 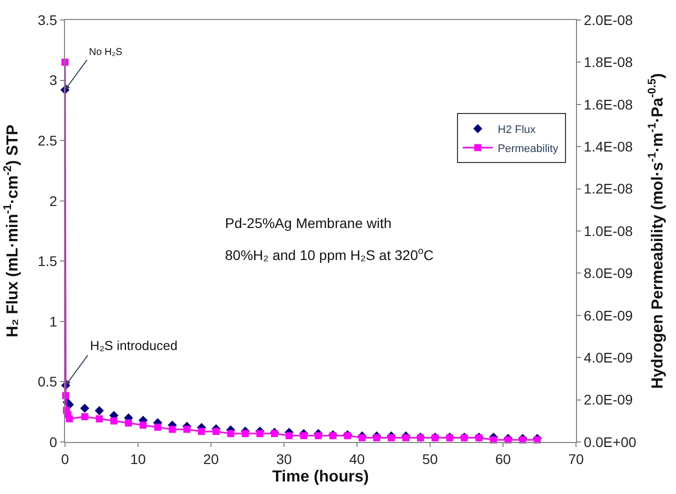 What do you see at coordinates (503, 458) in the screenshot?
I see `x-tick-label: 60` at bounding box center [503, 458].